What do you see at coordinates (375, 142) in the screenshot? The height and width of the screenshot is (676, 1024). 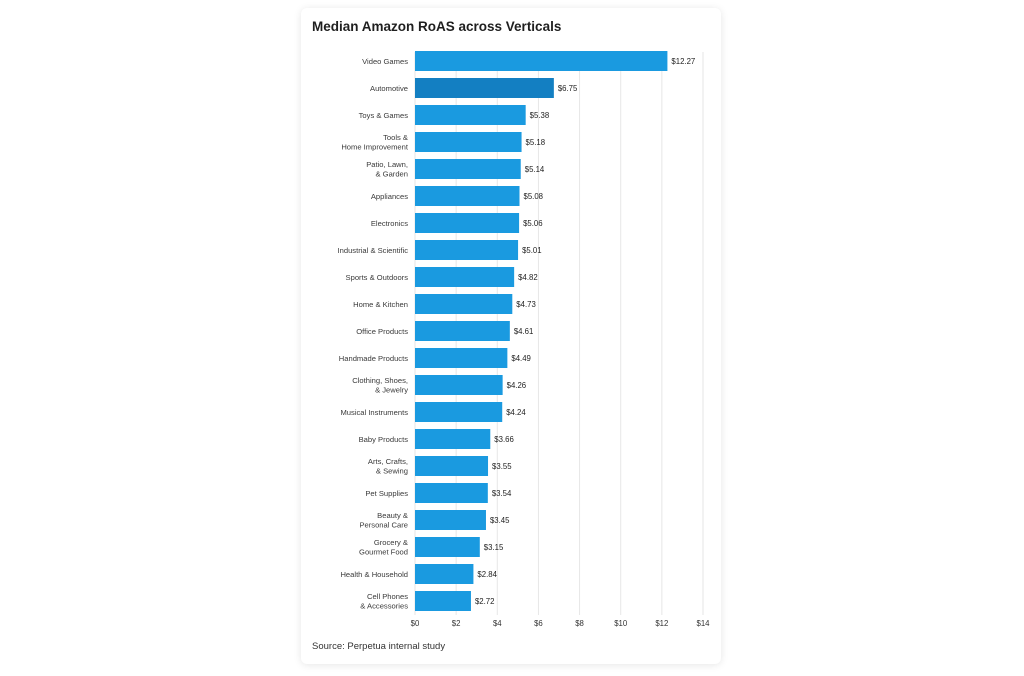 I see `category-label: Tools & Home Improvement` at bounding box center [375, 142].